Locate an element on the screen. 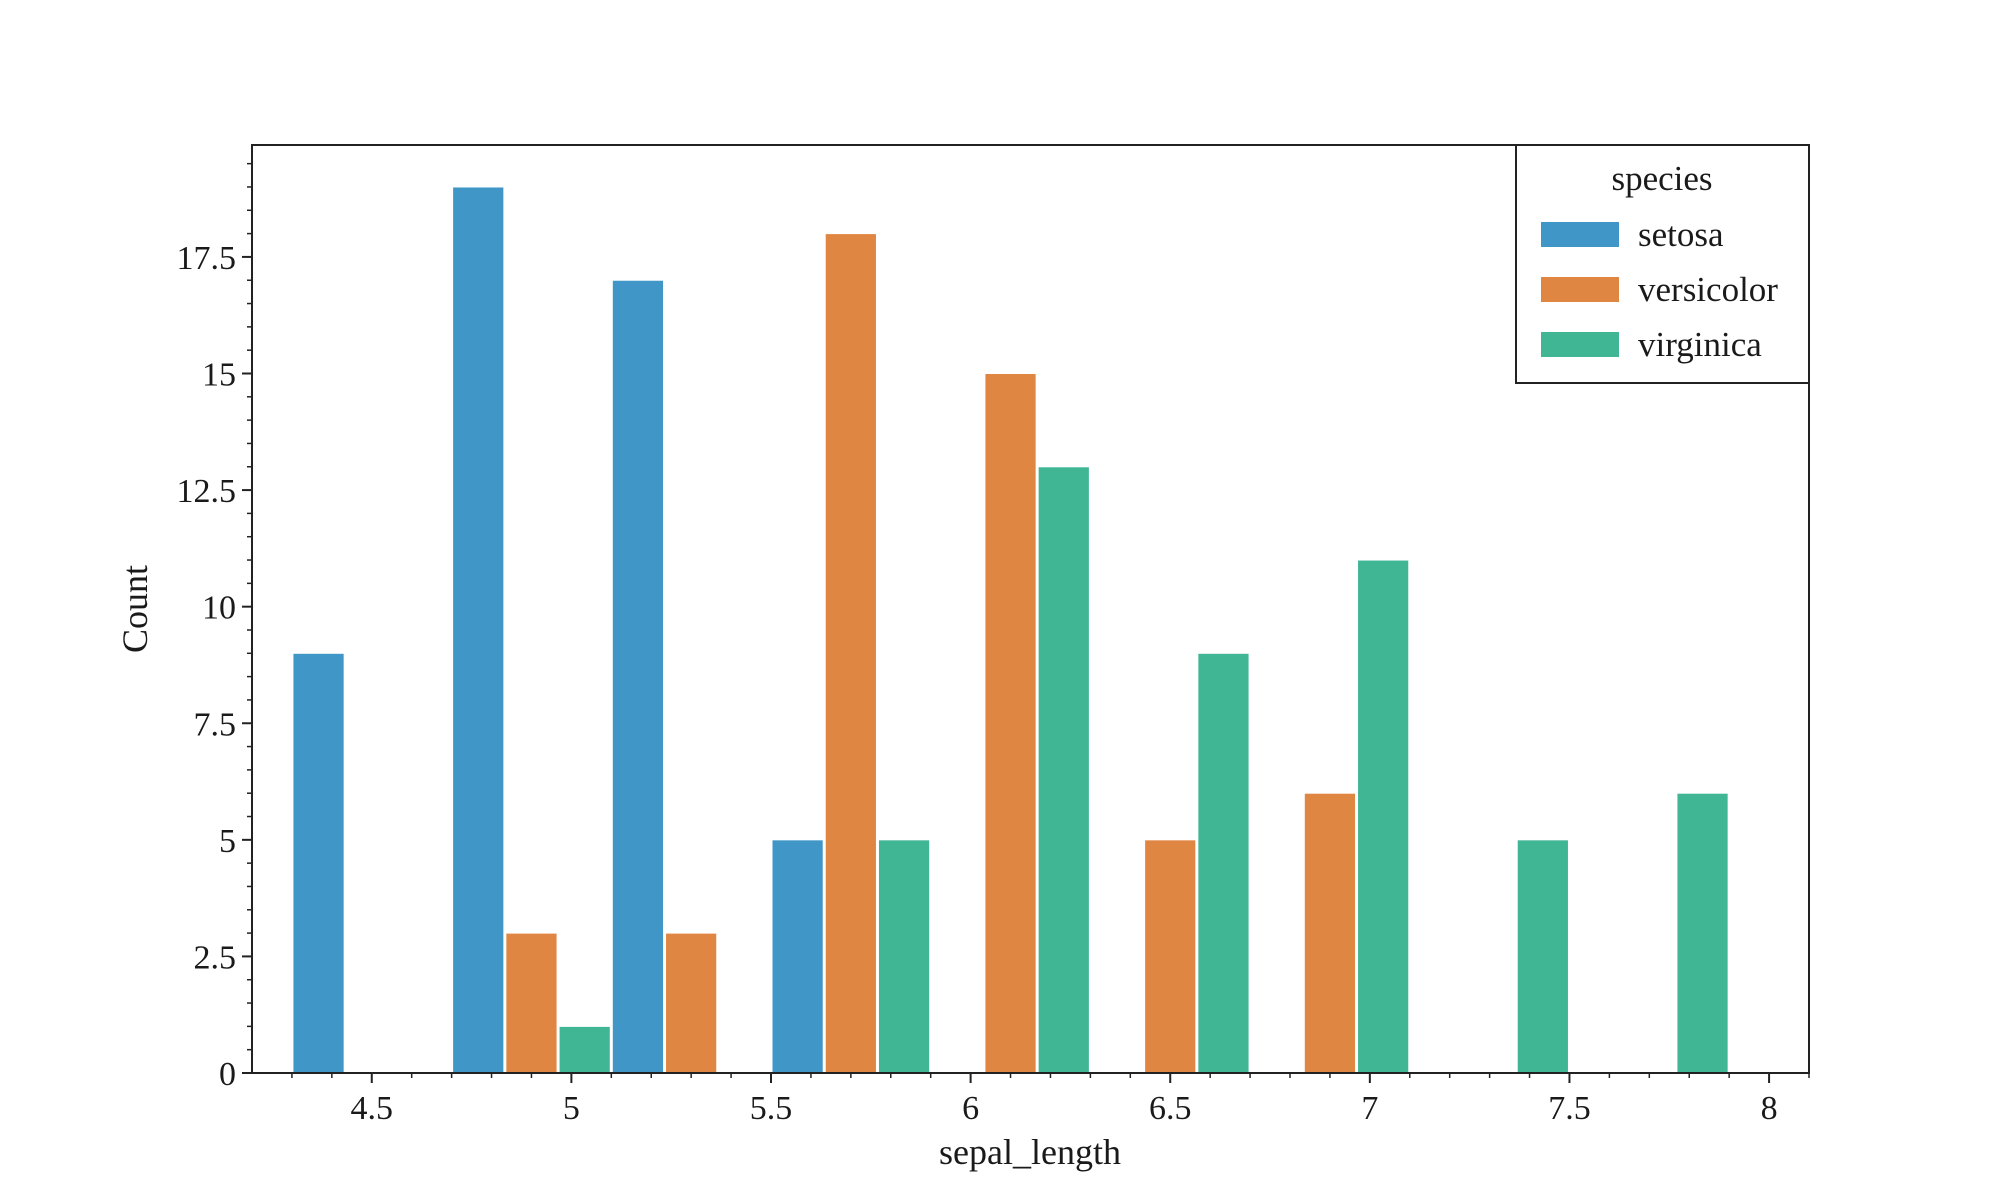  x-axis-label: sepal_length is located at coordinates (1030, 1152).